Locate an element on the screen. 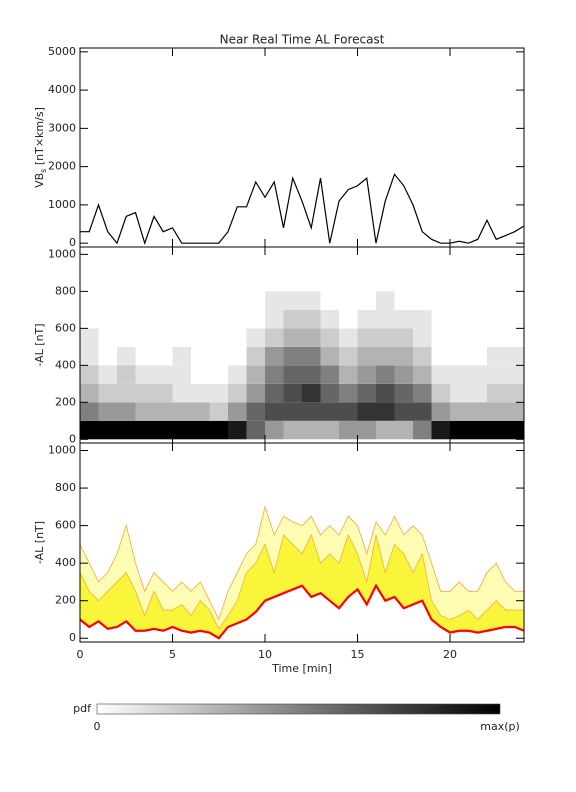 This screenshot has height=792, width=576. y-tick-label: 800 is located at coordinates (65, 290).